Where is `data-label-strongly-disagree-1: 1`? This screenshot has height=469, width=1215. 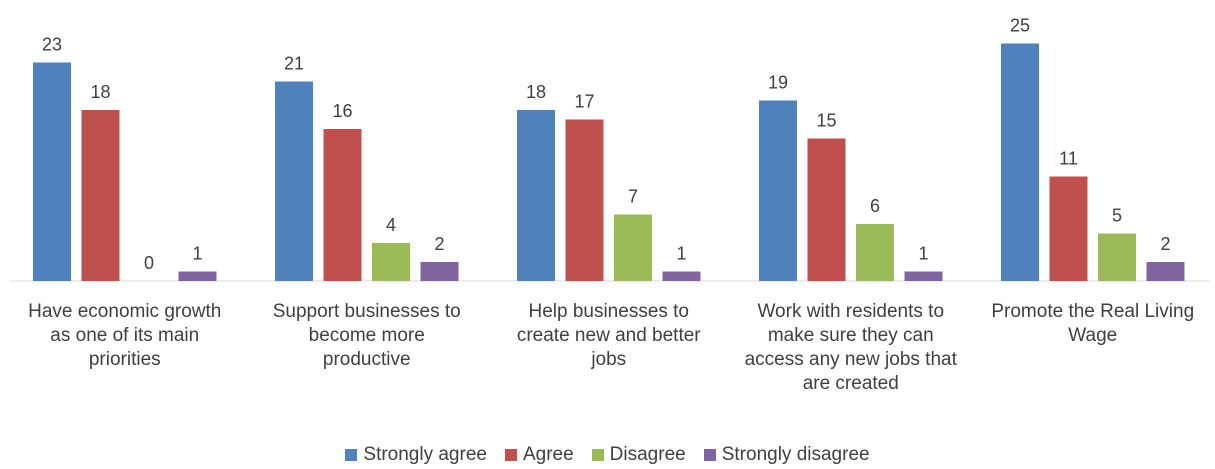
data-label-strongly-disagree-1: 1 is located at coordinates (197, 254).